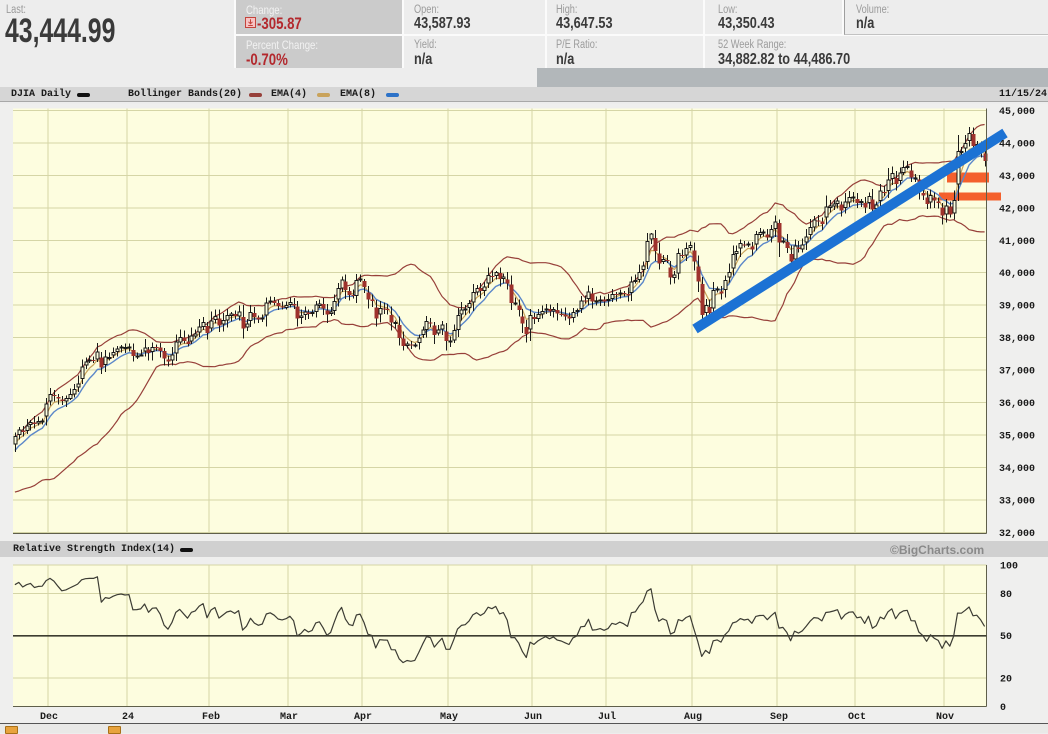 The height and width of the screenshot is (734, 1048). Describe the element at coordinates (1006, 637) in the screenshot. I see `svg-text: 50` at that location.